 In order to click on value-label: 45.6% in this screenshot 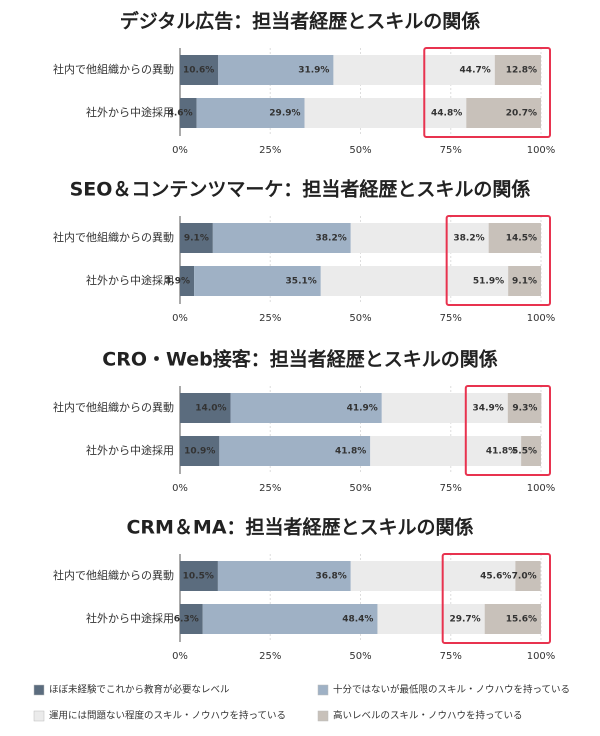, I will do `click(495, 577)`.